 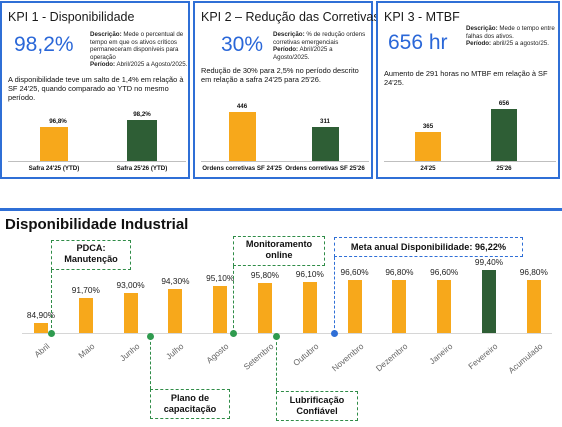 I want to click on kpi-bar-category: Ordens corretivas SF 25'26, so click(x=325, y=168).